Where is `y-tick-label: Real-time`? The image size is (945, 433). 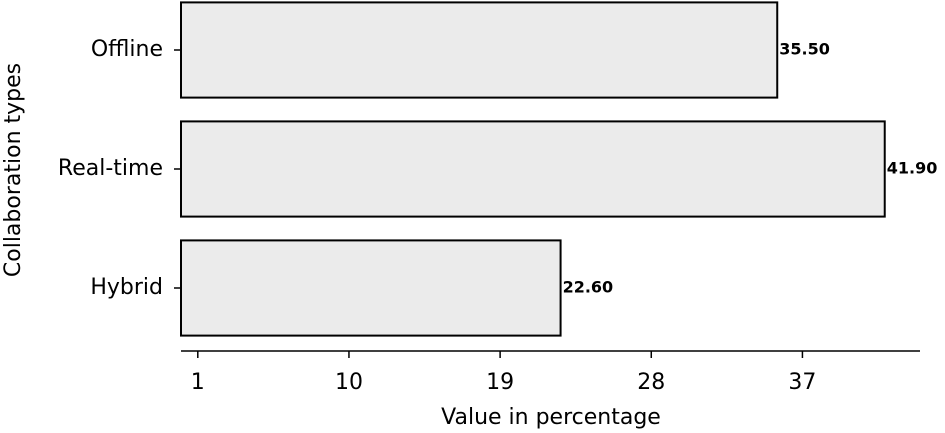 y-tick-label: Real-time is located at coordinates (110, 168).